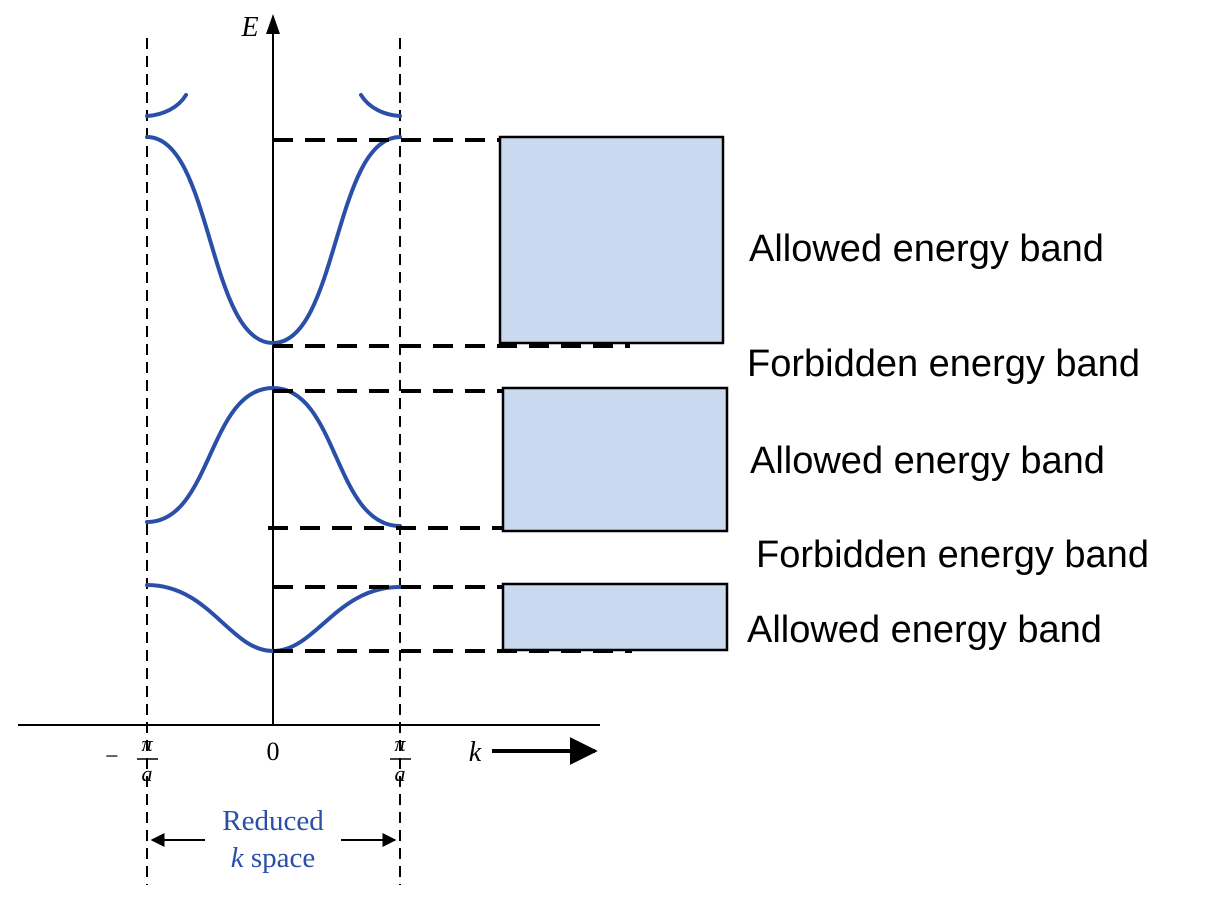 The height and width of the screenshot is (902, 1227). Describe the element at coordinates (927, 461) in the screenshot. I see `band-label-allowed-2: Allowed energy band` at that location.